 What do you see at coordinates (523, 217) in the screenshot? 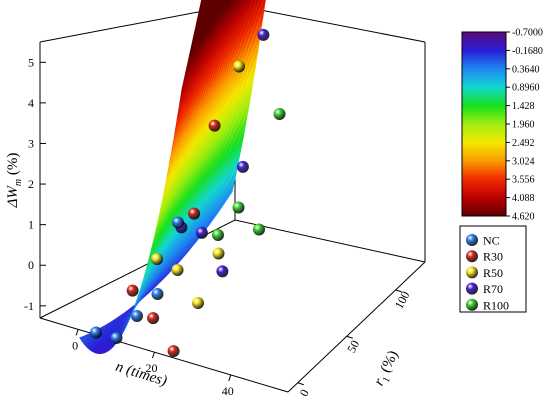
I see `colorbar-tick-label: 4.620` at bounding box center [523, 217].